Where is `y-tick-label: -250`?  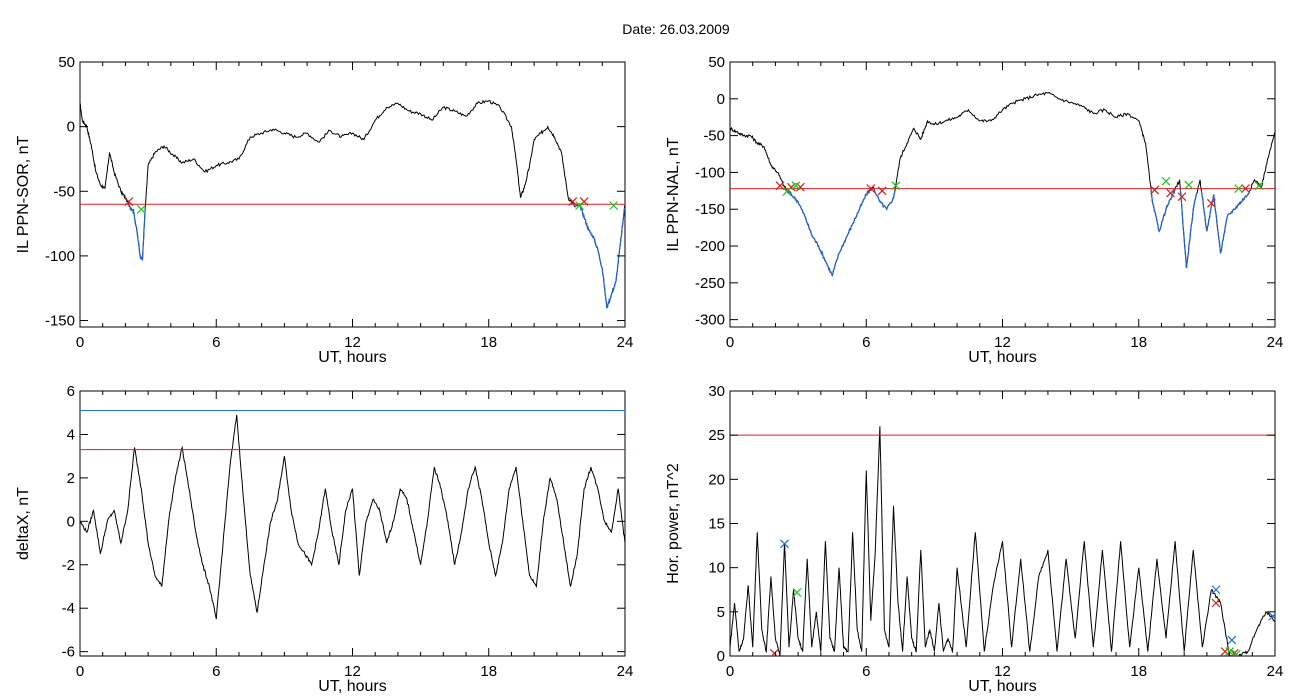 y-tick-label: -250 is located at coordinates (710, 283).